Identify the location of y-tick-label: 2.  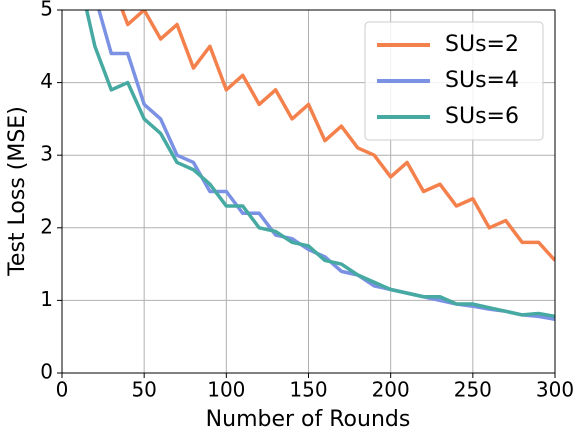
(46, 226).